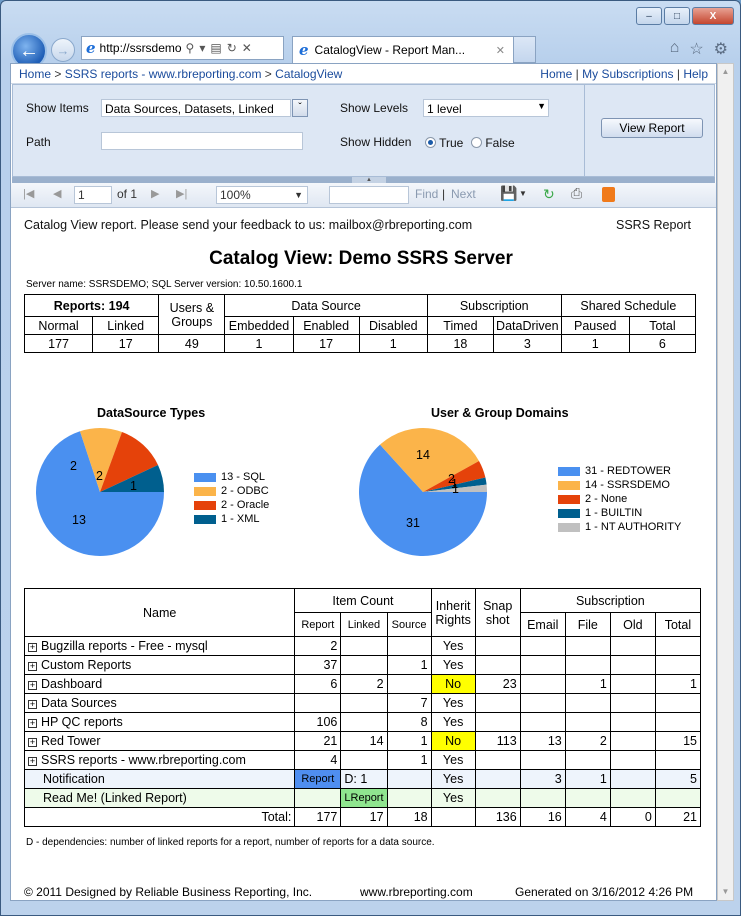 The width and height of the screenshot is (741, 916). I want to click on export-dropdown-icon: ▼, so click(523, 193).